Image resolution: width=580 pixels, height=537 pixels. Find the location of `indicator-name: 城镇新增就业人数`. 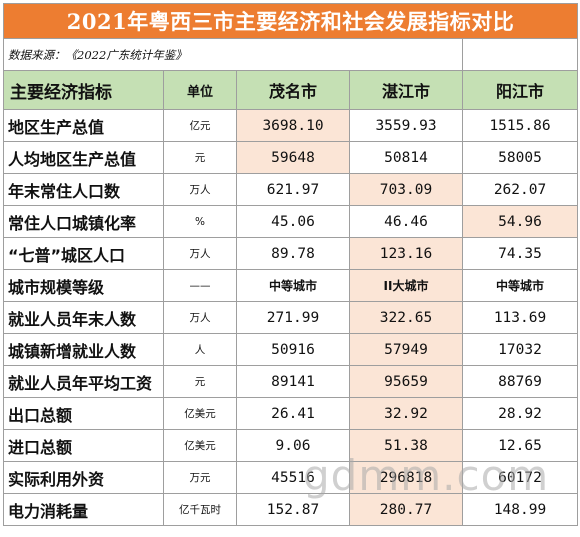

indicator-name: 城镇新增就业人数 is located at coordinates (83, 349).